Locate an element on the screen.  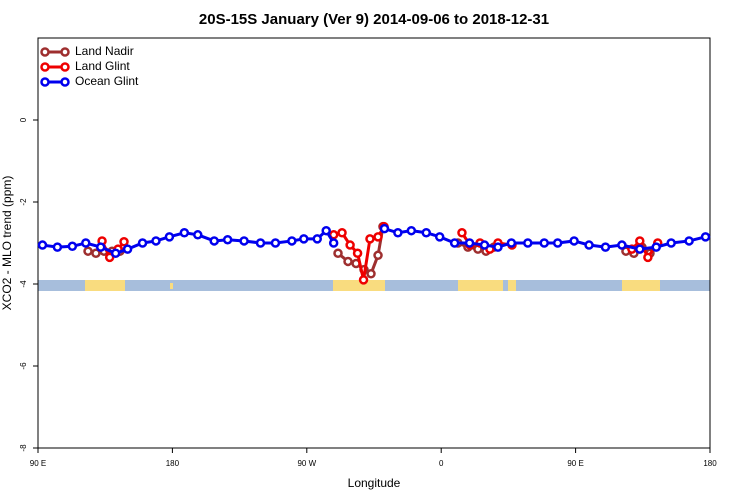
y-tick-label: -8 is located at coordinates (23, 448).